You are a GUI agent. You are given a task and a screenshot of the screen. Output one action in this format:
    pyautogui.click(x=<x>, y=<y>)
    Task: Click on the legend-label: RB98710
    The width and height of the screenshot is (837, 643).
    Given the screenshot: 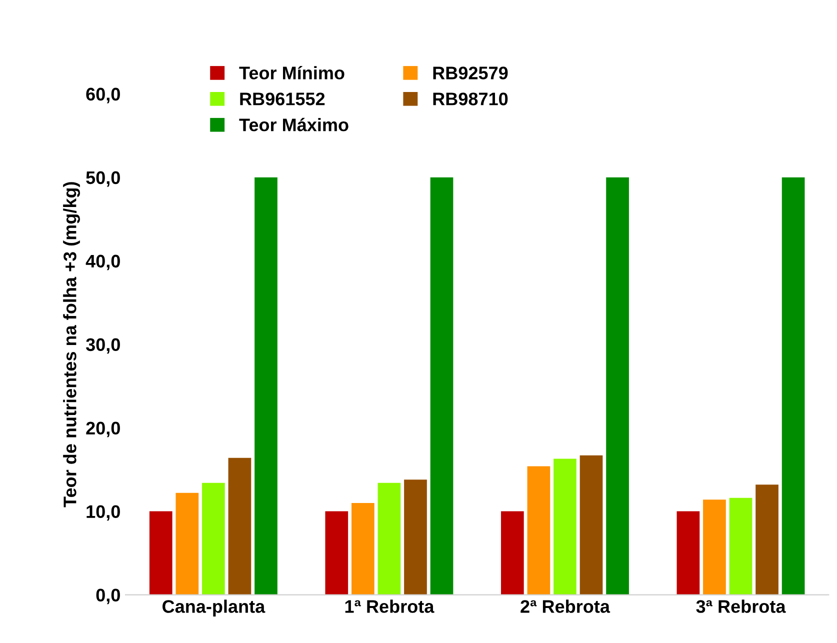 What is the action you would take?
    pyautogui.click(x=470, y=99)
    